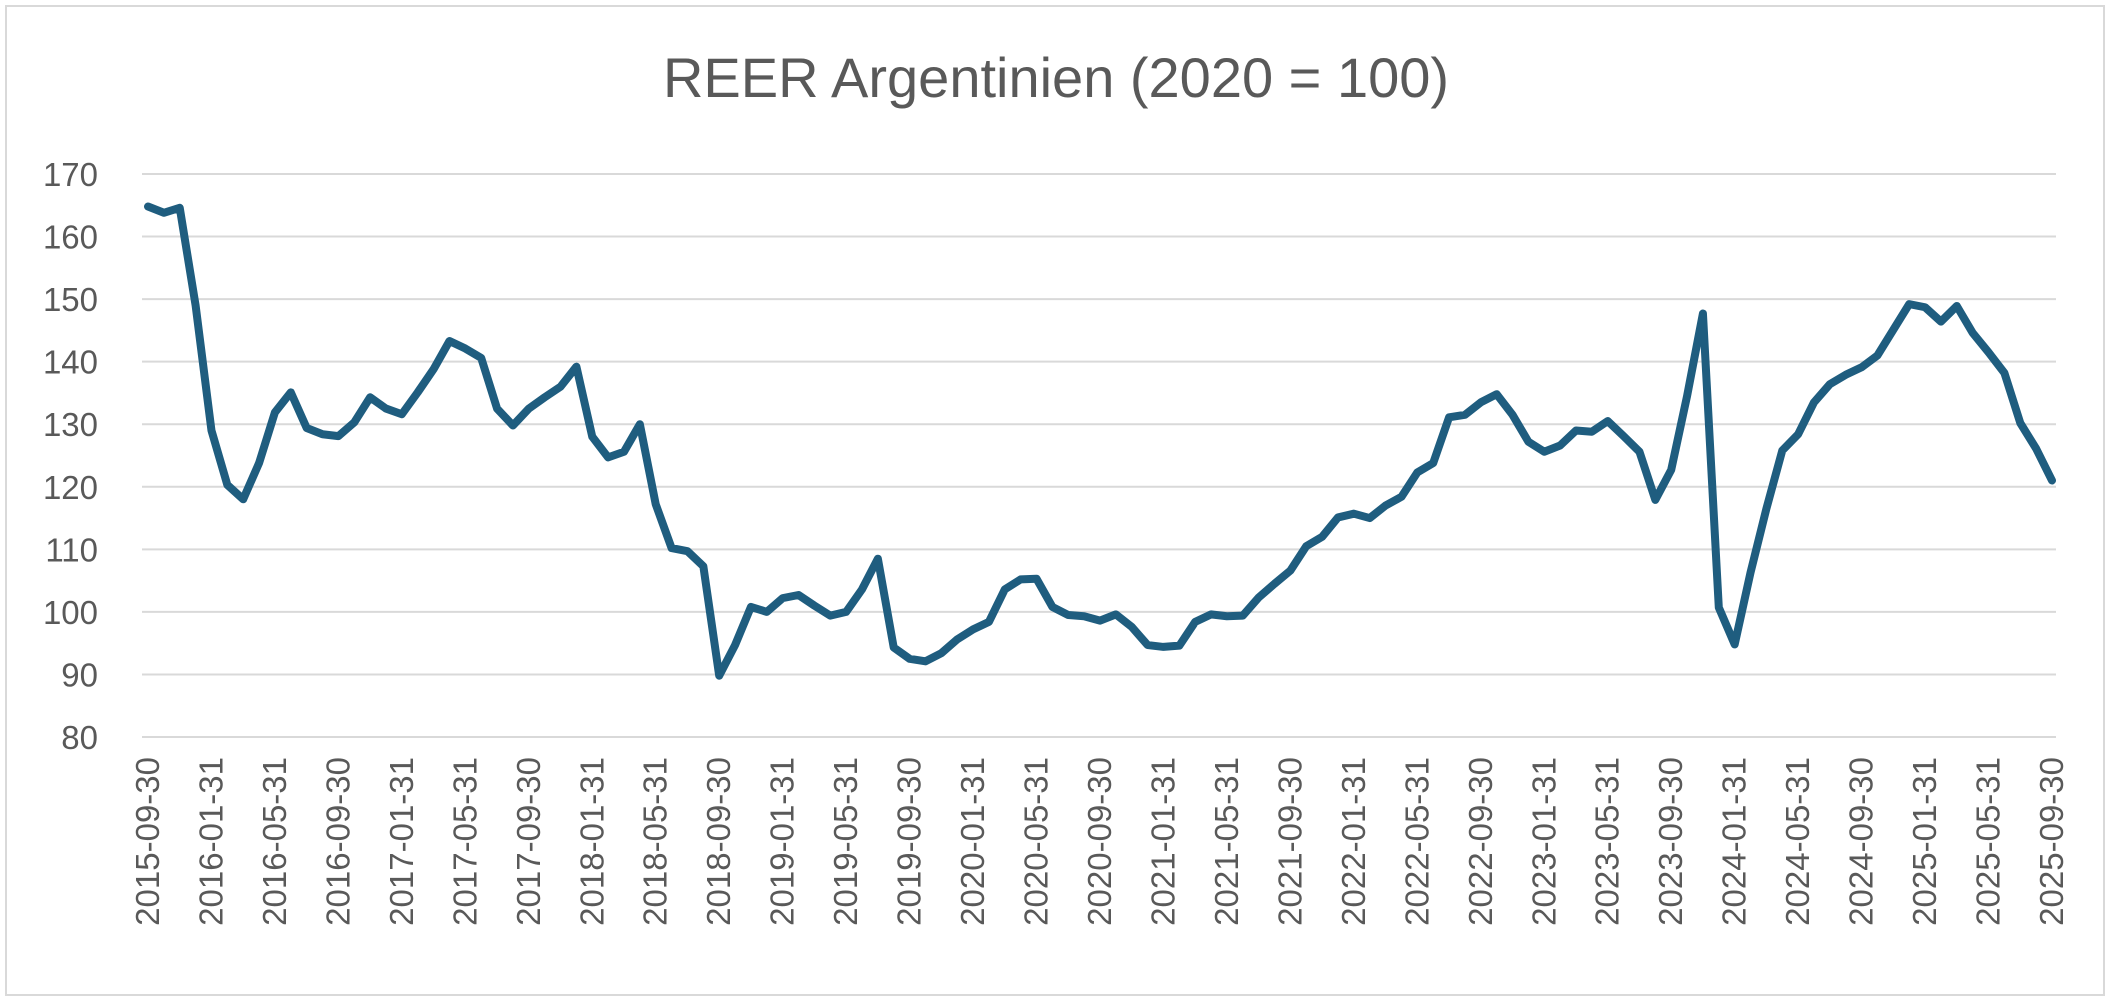 The height and width of the screenshot is (1003, 2112). Describe the element at coordinates (1036, 841) in the screenshot. I see `x-tick-label: 2020-05-31` at that location.